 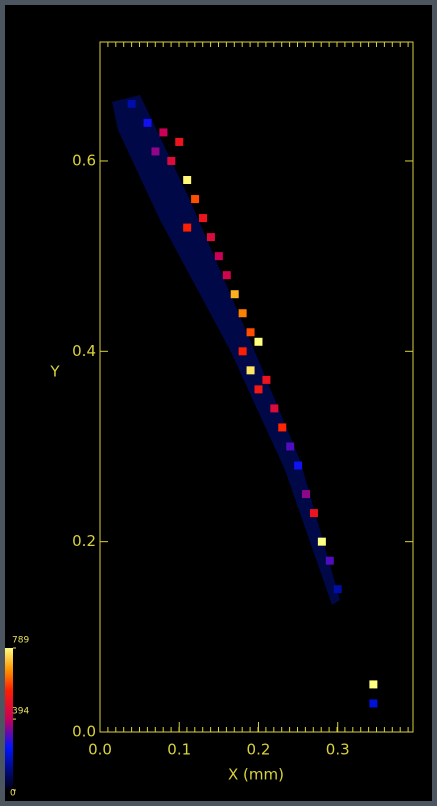 I want to click on x-axis-label: X (mm), so click(x=256, y=775).